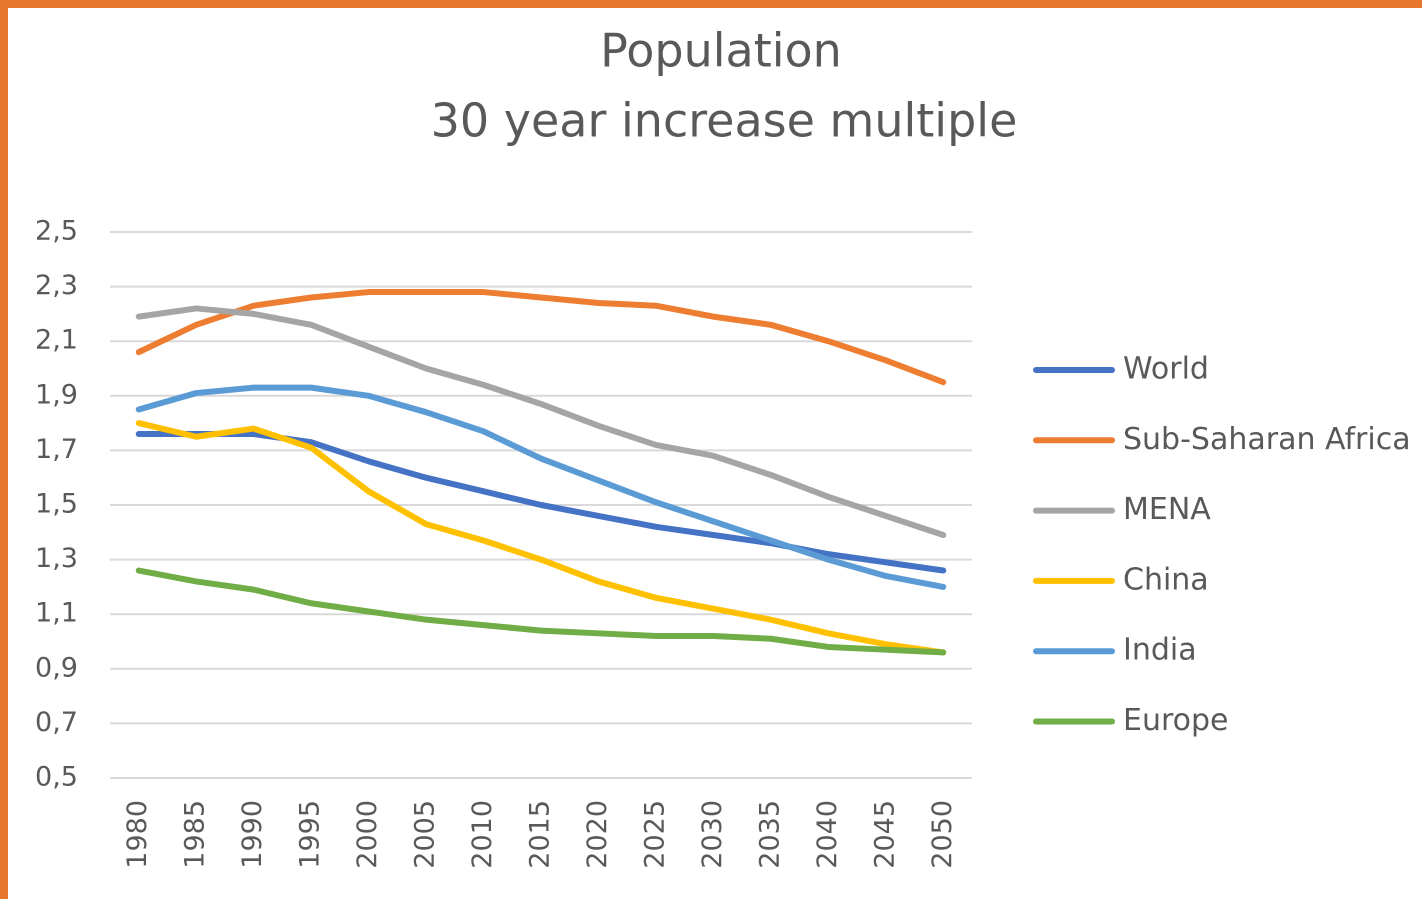 The image size is (1422, 899). I want to click on y-tick-label: 2,1, so click(56, 340).